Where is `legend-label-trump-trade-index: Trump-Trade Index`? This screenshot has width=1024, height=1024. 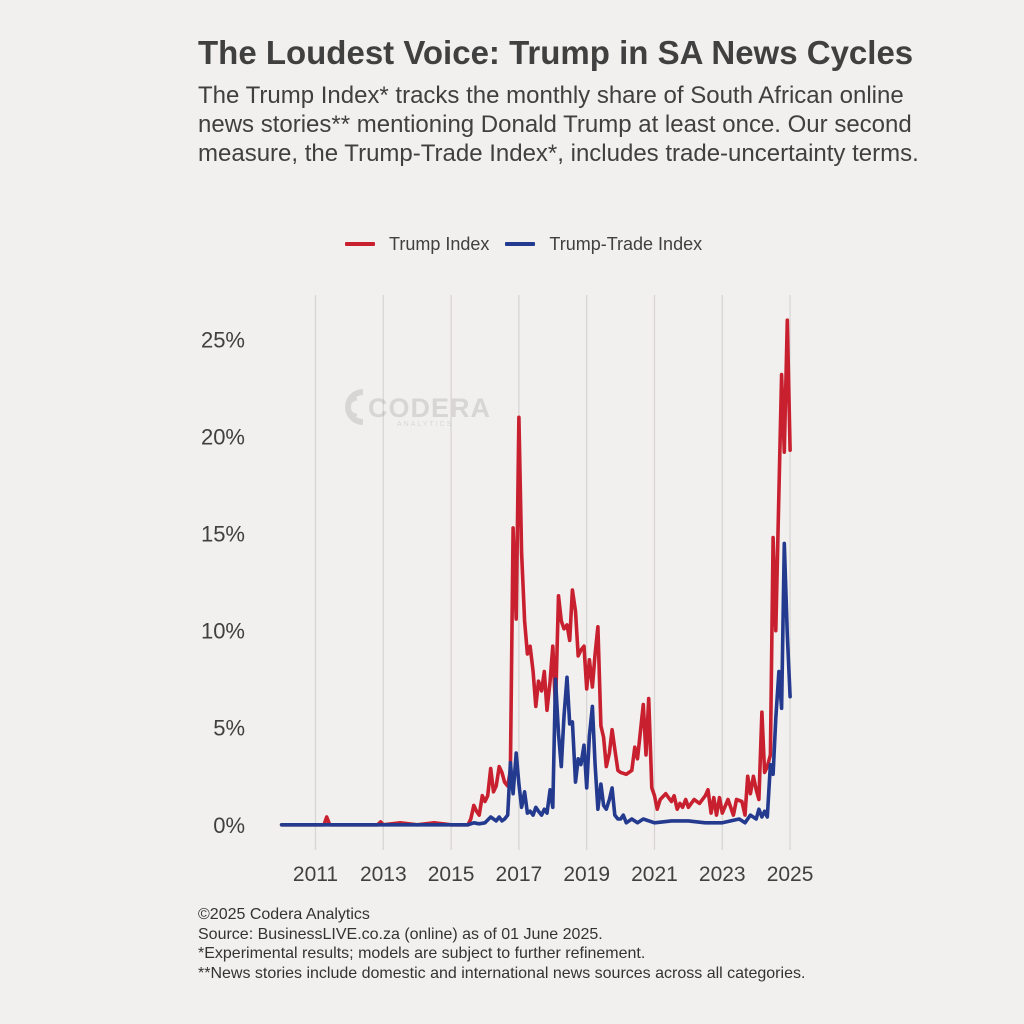
legend-label-trump-trade-index: Trump-Trade Index is located at coordinates (626, 243).